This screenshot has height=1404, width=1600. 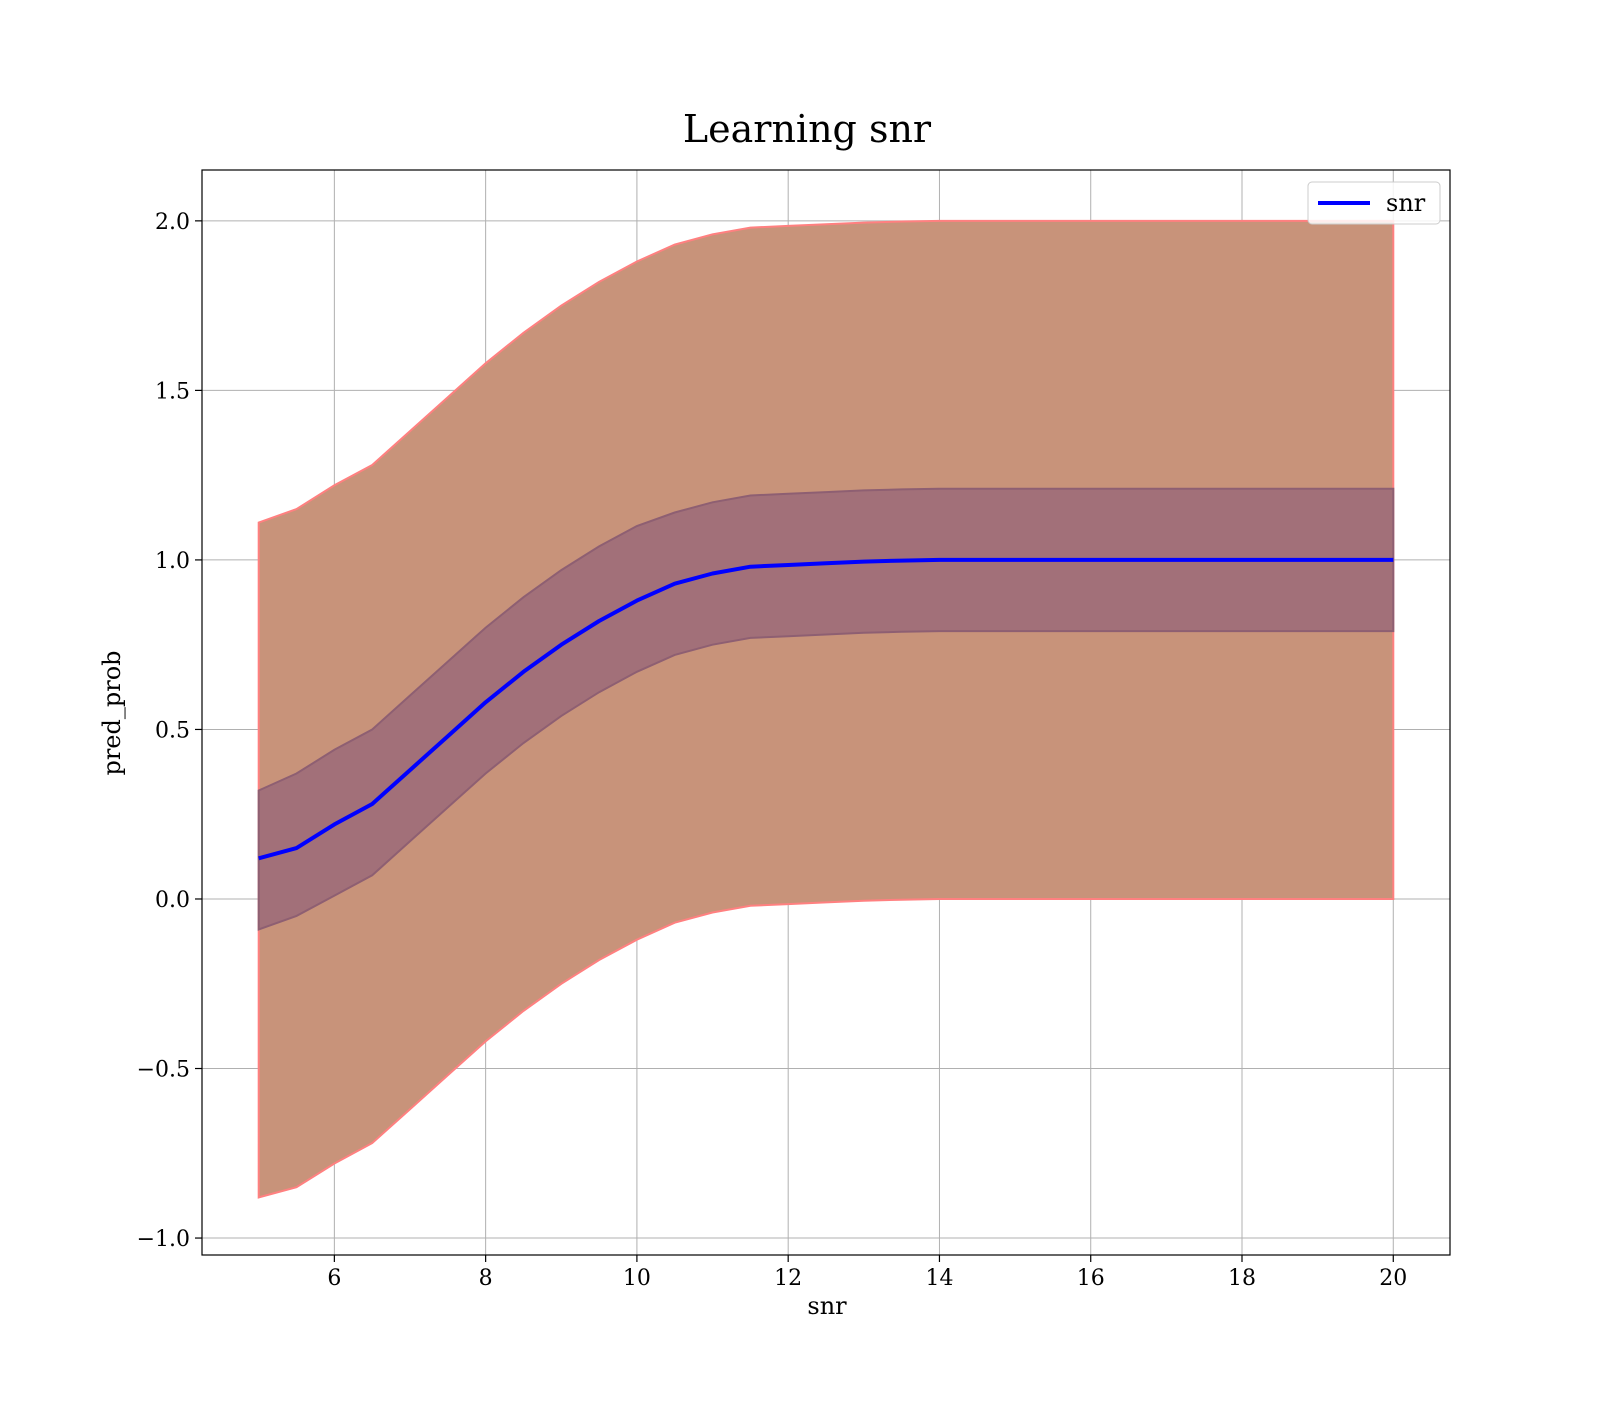 I want to click on x-tick-label: 16, so click(x=1091, y=1278).